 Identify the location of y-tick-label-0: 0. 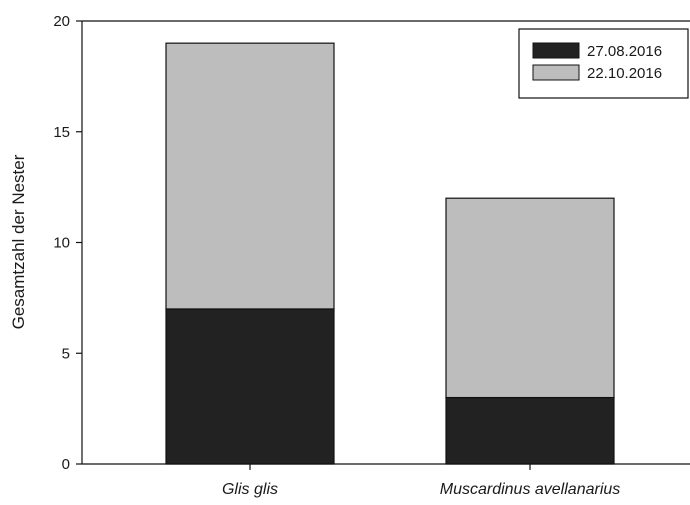
(66, 464).